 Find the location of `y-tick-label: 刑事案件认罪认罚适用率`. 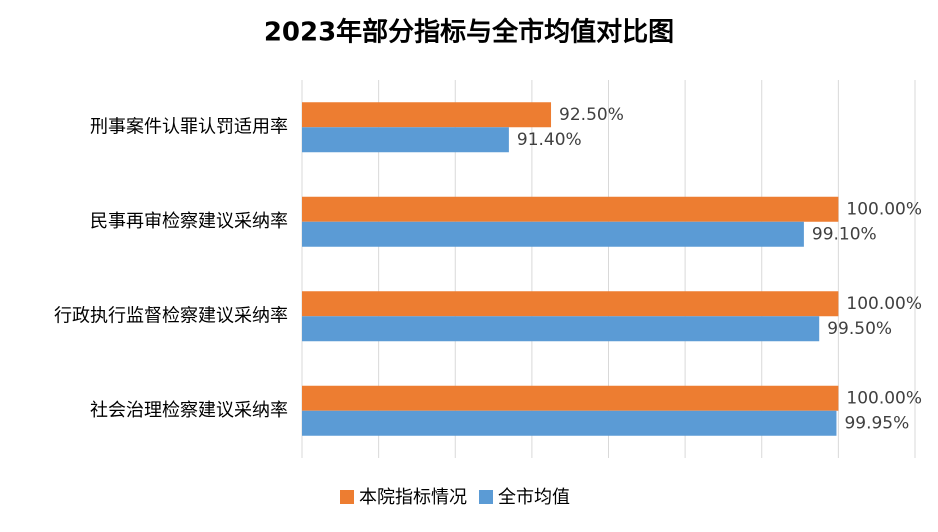

y-tick-label: 刑事案件认罪认罚适用率 is located at coordinates (189, 126).